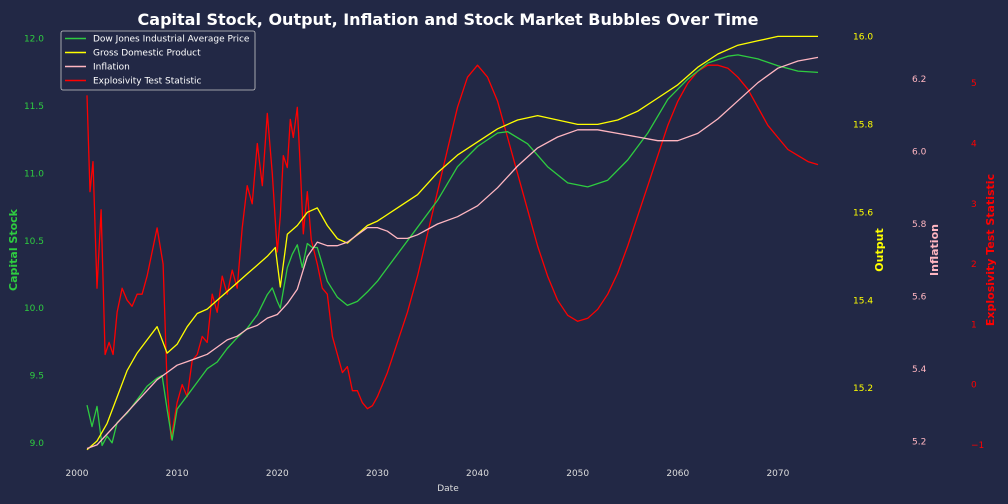 The image size is (1008, 504). I want to click on x-tick-label: 2010, so click(177, 474).